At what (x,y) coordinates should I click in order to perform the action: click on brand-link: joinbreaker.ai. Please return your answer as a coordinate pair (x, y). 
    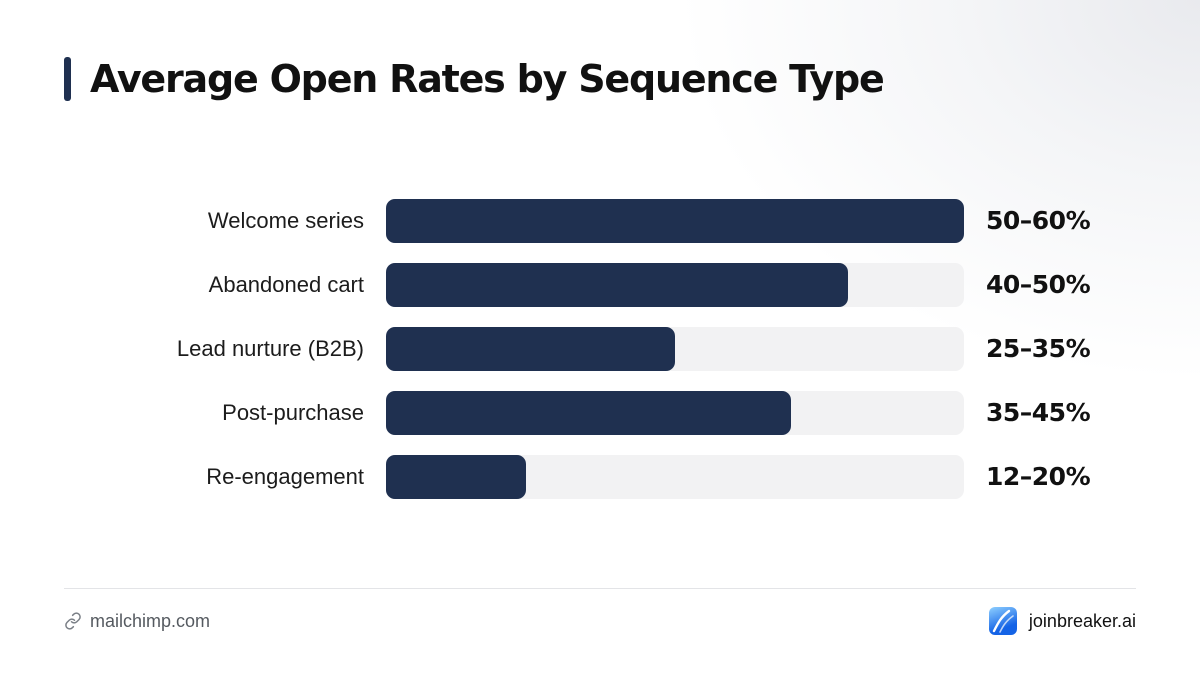
    Looking at the image, I should click on (1062, 621).